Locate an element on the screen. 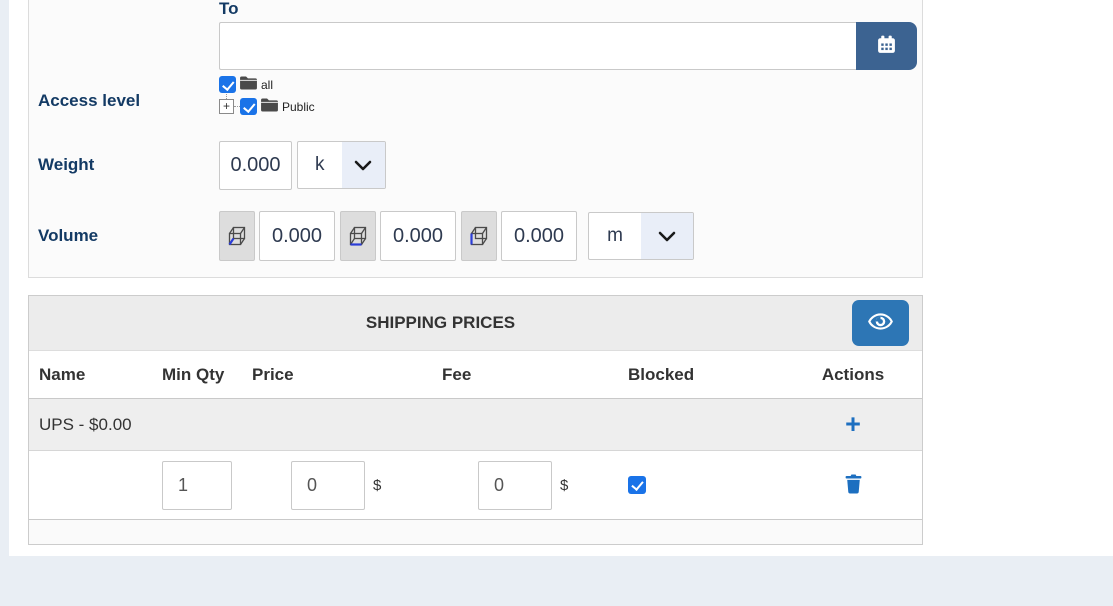 The width and height of the screenshot is (1113, 606). toggle-visibility-button is located at coordinates (880, 323).